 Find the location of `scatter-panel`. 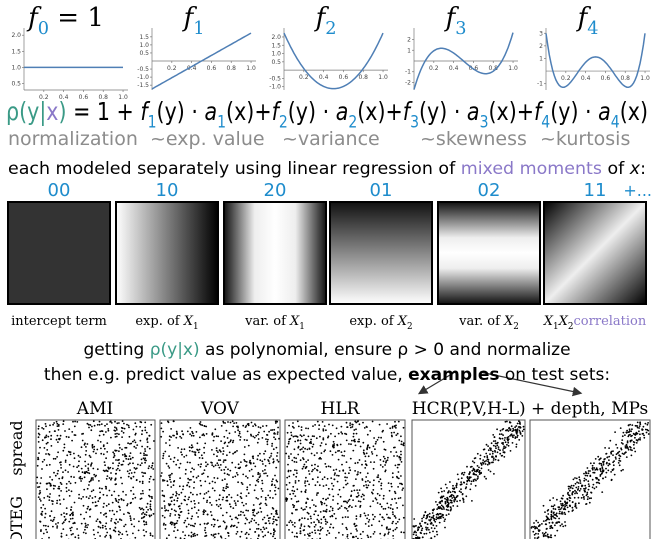

scatter-panel is located at coordinates (468, 479).